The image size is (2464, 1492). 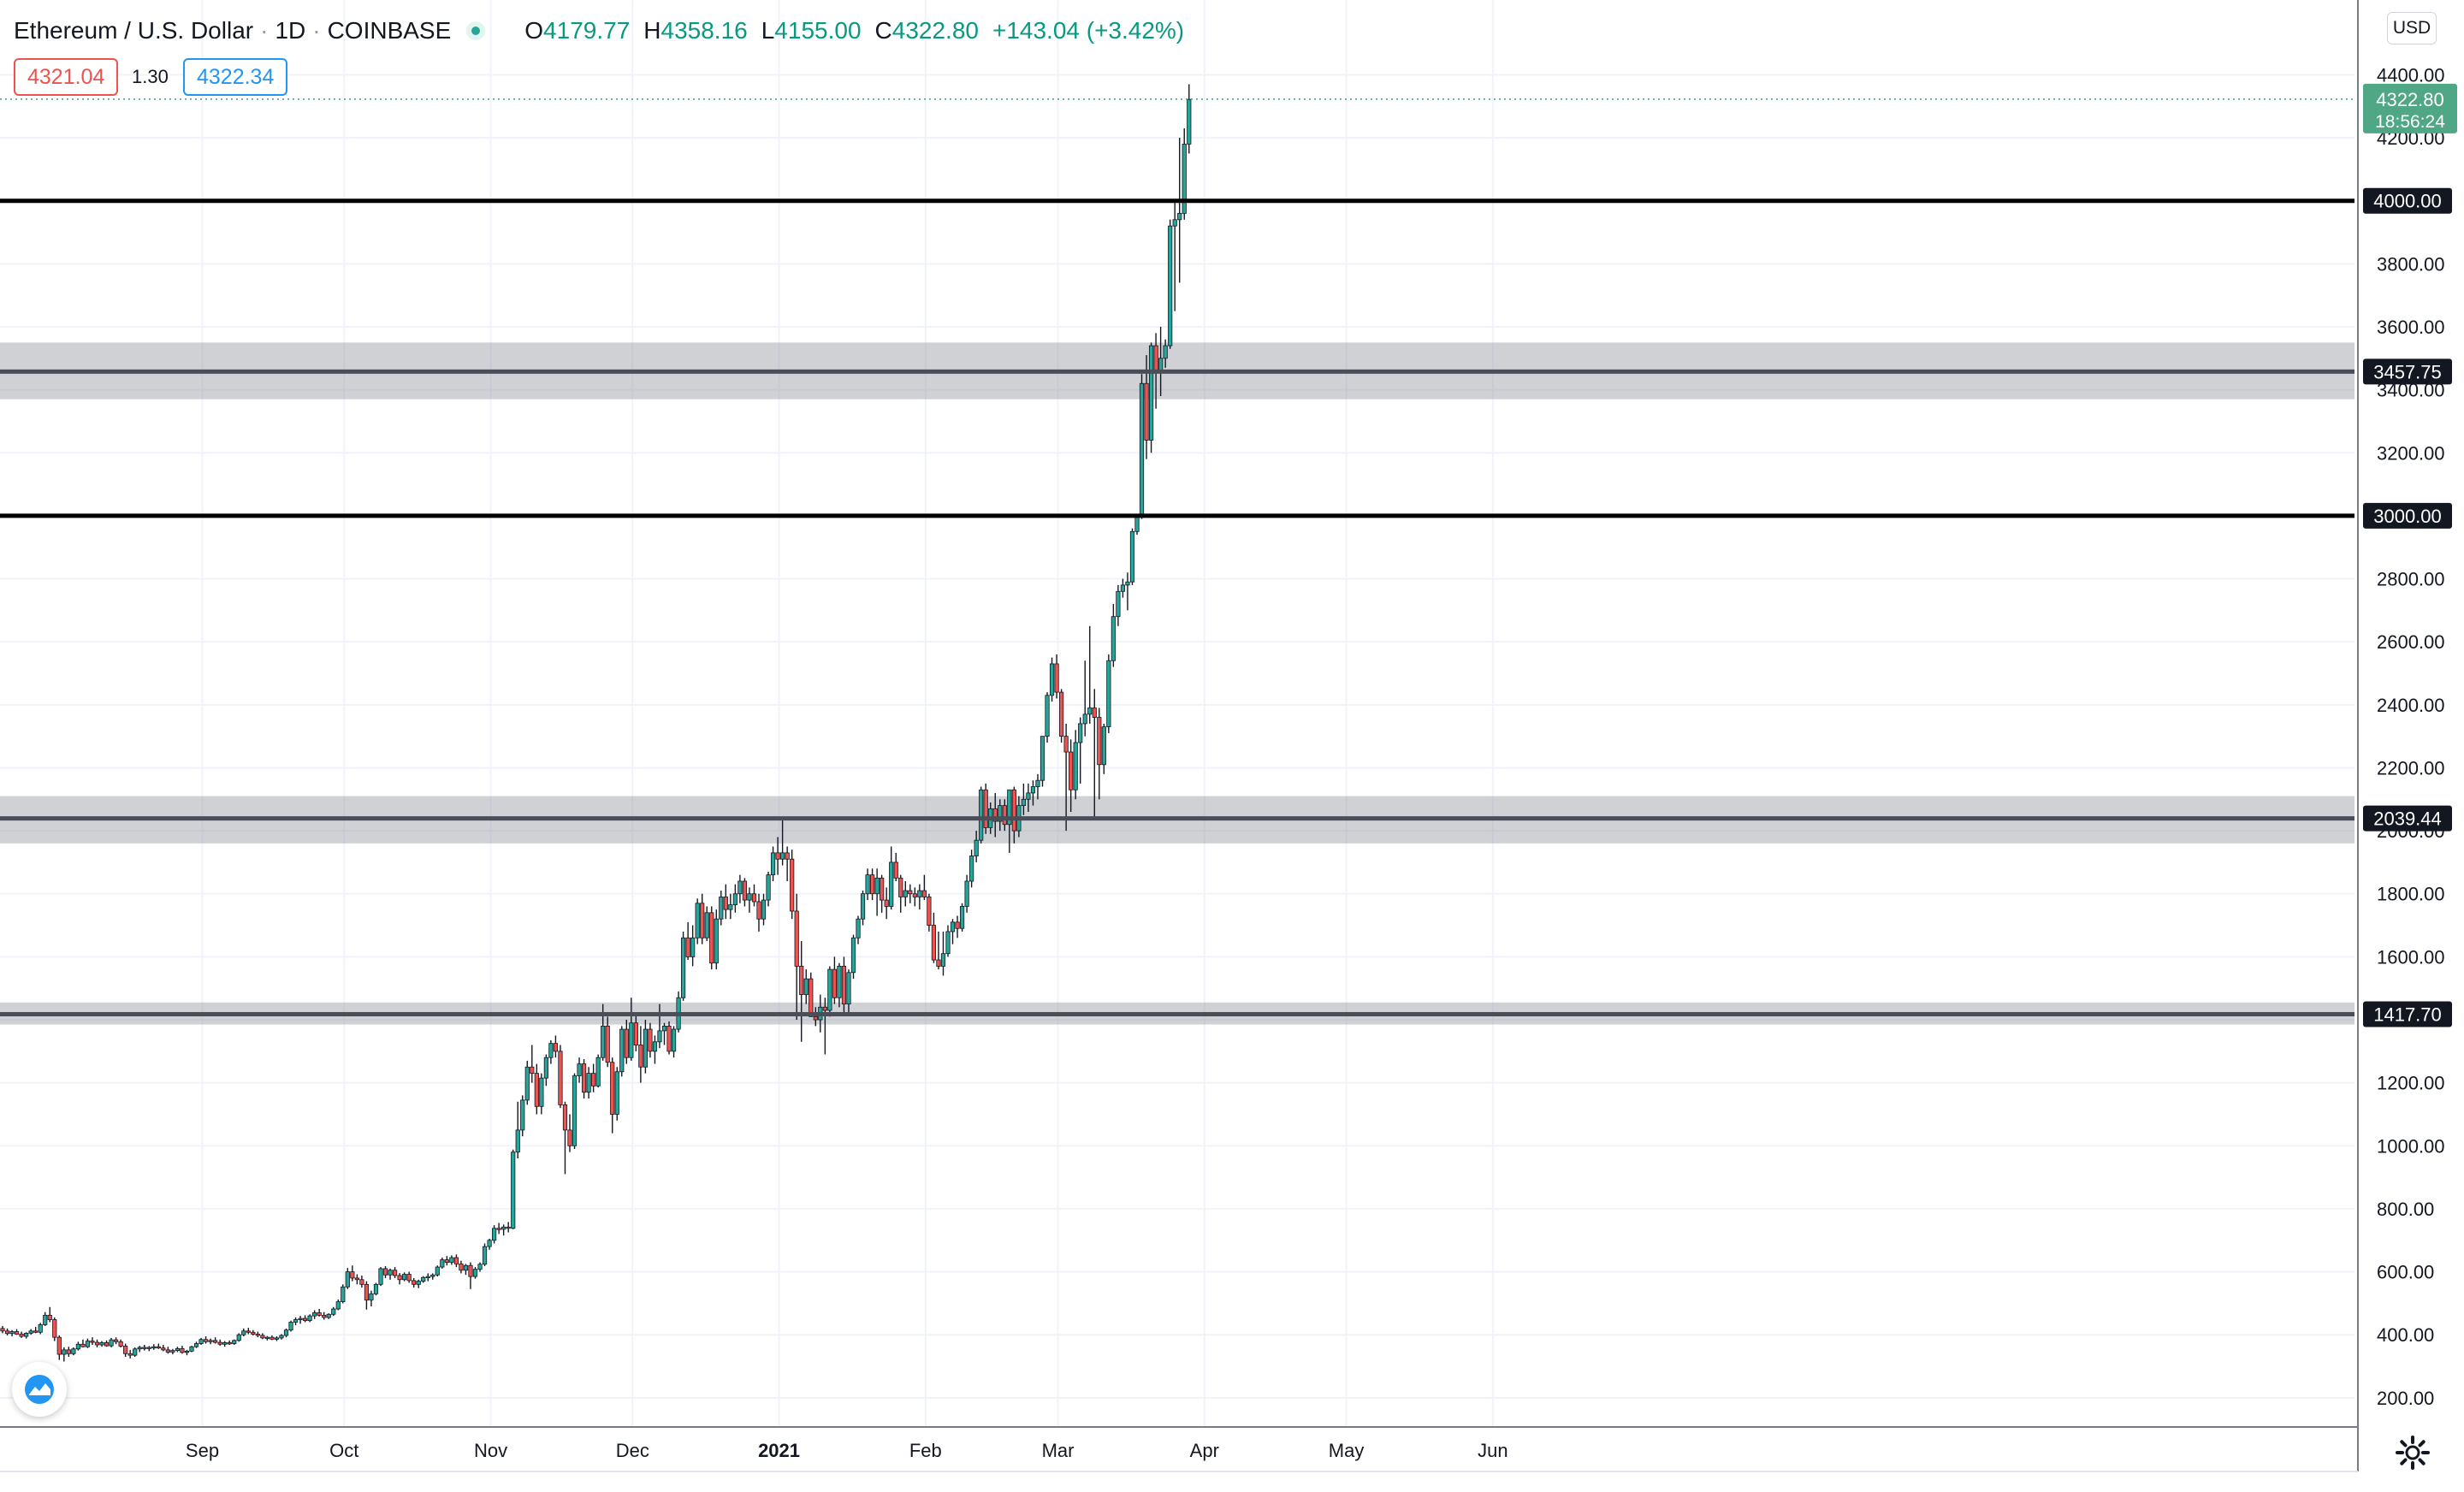 What do you see at coordinates (134, 30) in the screenshot?
I see `symbol-name: Ethereum / U.S. Dollar` at bounding box center [134, 30].